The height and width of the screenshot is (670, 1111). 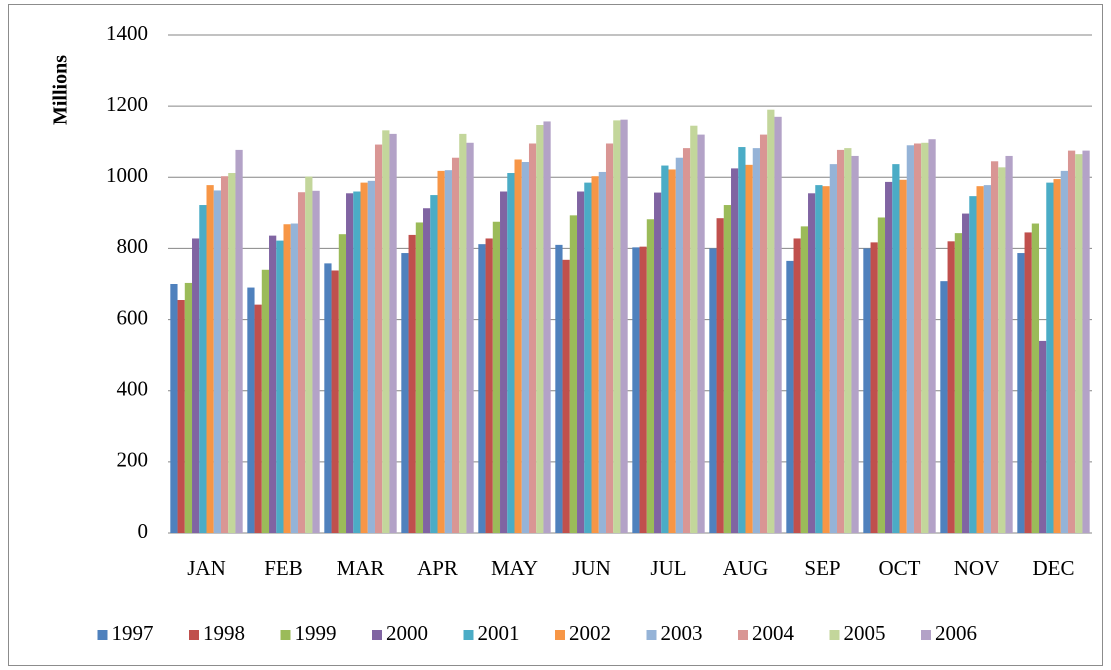 I want to click on y-tick-label: 1000, so click(x=127, y=175).